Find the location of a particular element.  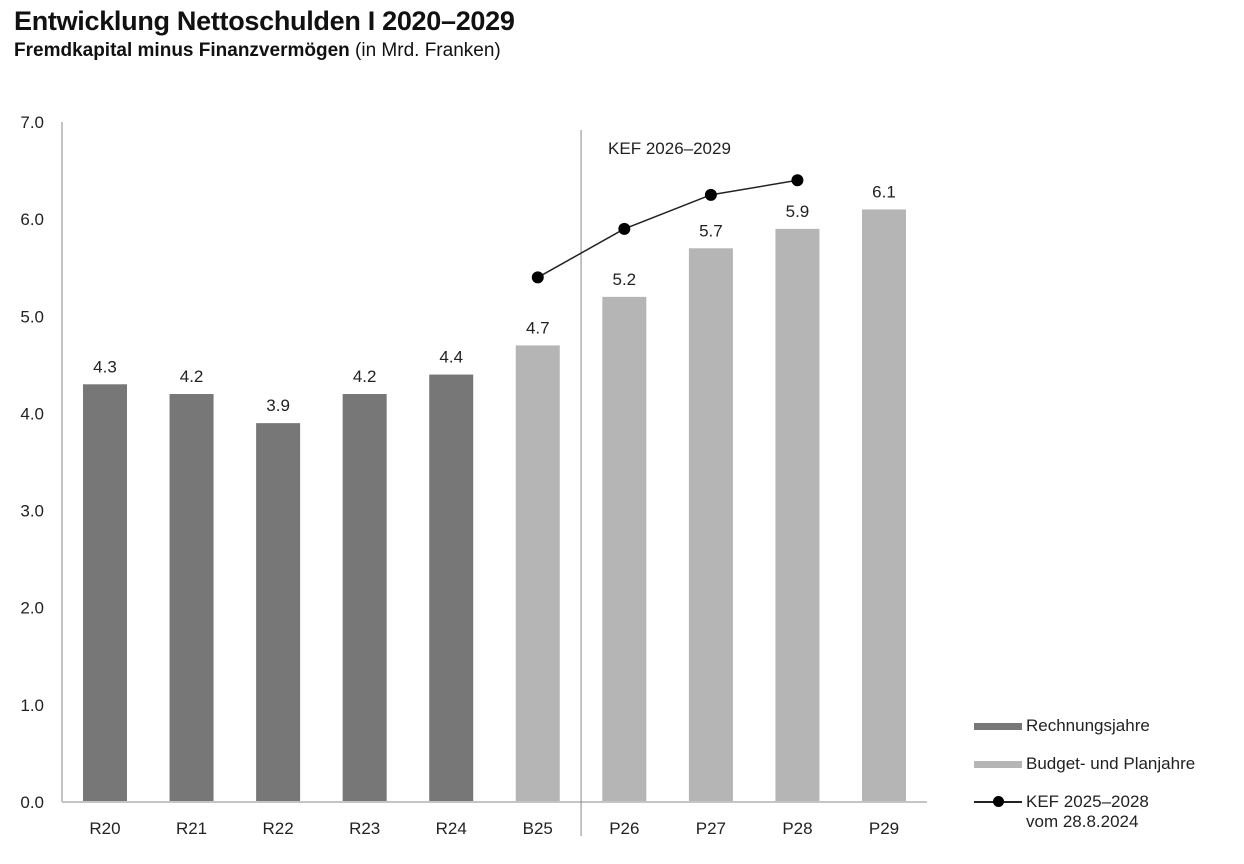

data-label-P27: 5.7 is located at coordinates (711, 230).